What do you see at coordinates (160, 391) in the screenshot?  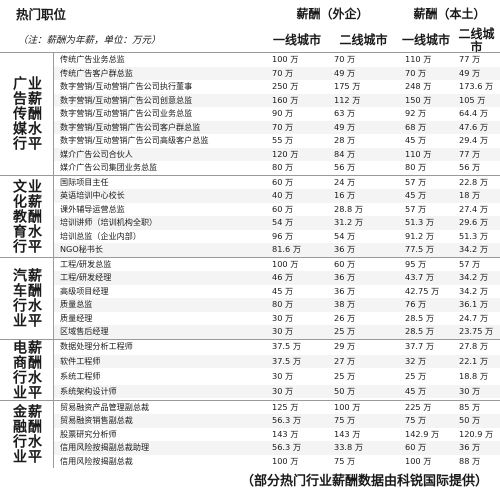 I see `job-title-cell: 系统架构设计师` at bounding box center [160, 391].